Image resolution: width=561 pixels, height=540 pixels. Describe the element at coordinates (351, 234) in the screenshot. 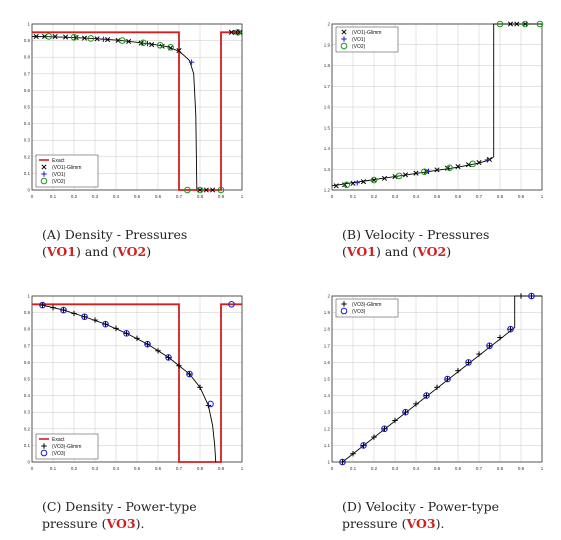

I see `caption-b-tag: (B)` at that location.